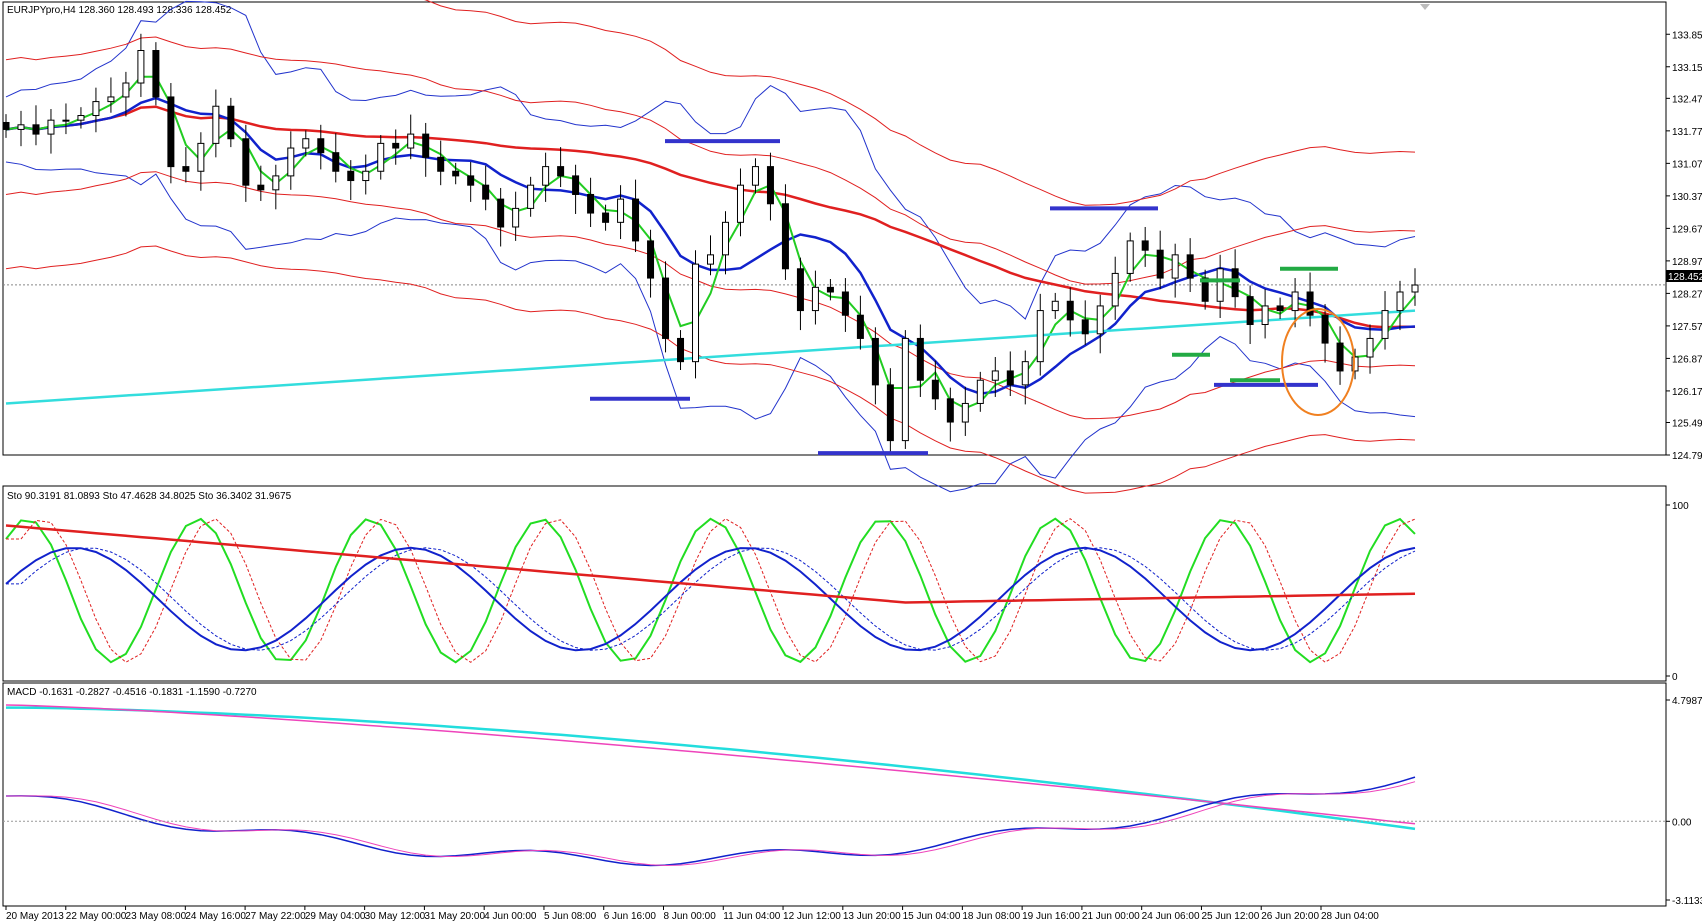  What do you see at coordinates (1171, 916) in the screenshot?
I see `time-tick-label: 24 Jun 06:00` at bounding box center [1171, 916].